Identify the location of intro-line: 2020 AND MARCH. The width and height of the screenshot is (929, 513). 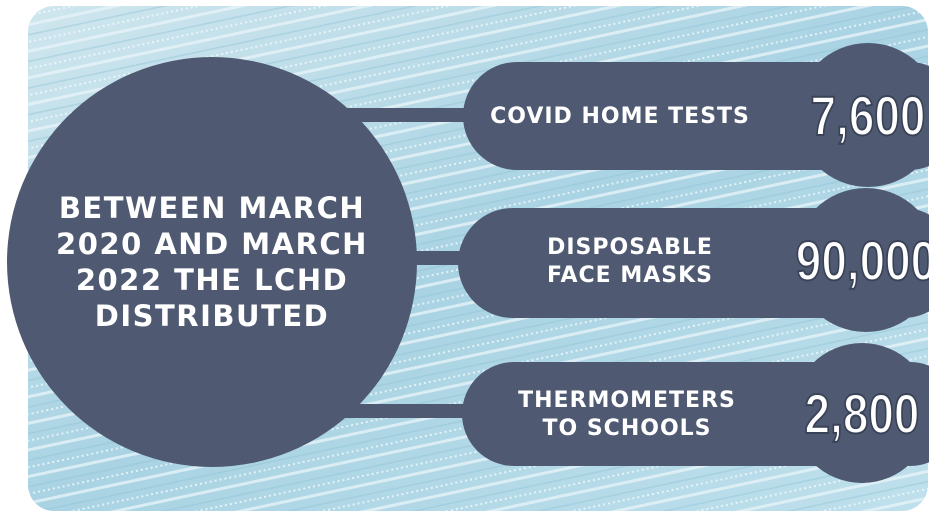
(212, 244).